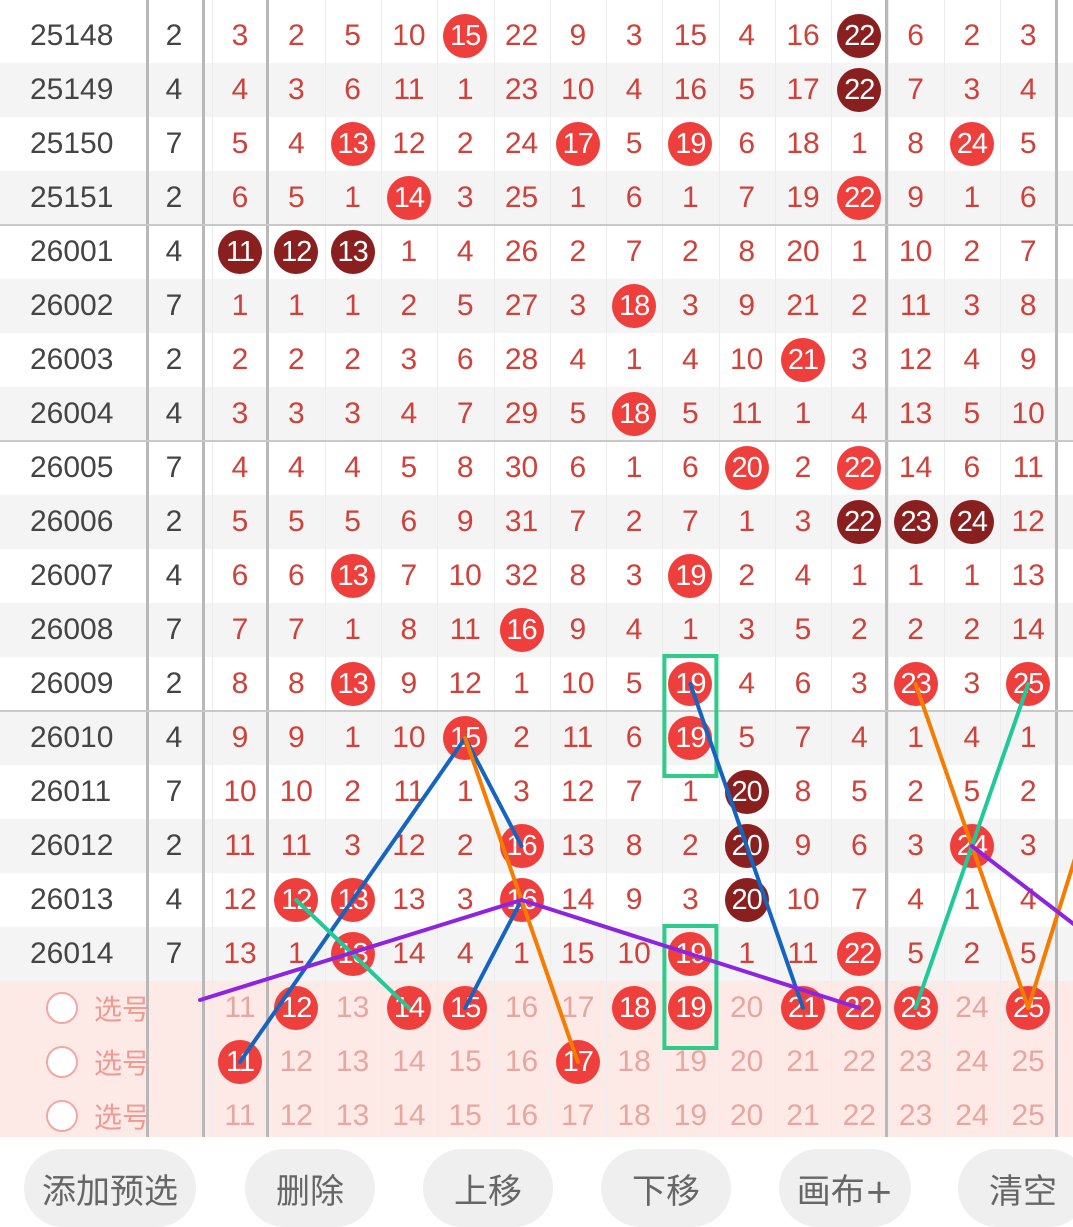 Image resolution: width=1073 pixels, height=1227 pixels. Describe the element at coordinates (488, 1188) in the screenshot. I see `move-up-button: 上移` at that location.